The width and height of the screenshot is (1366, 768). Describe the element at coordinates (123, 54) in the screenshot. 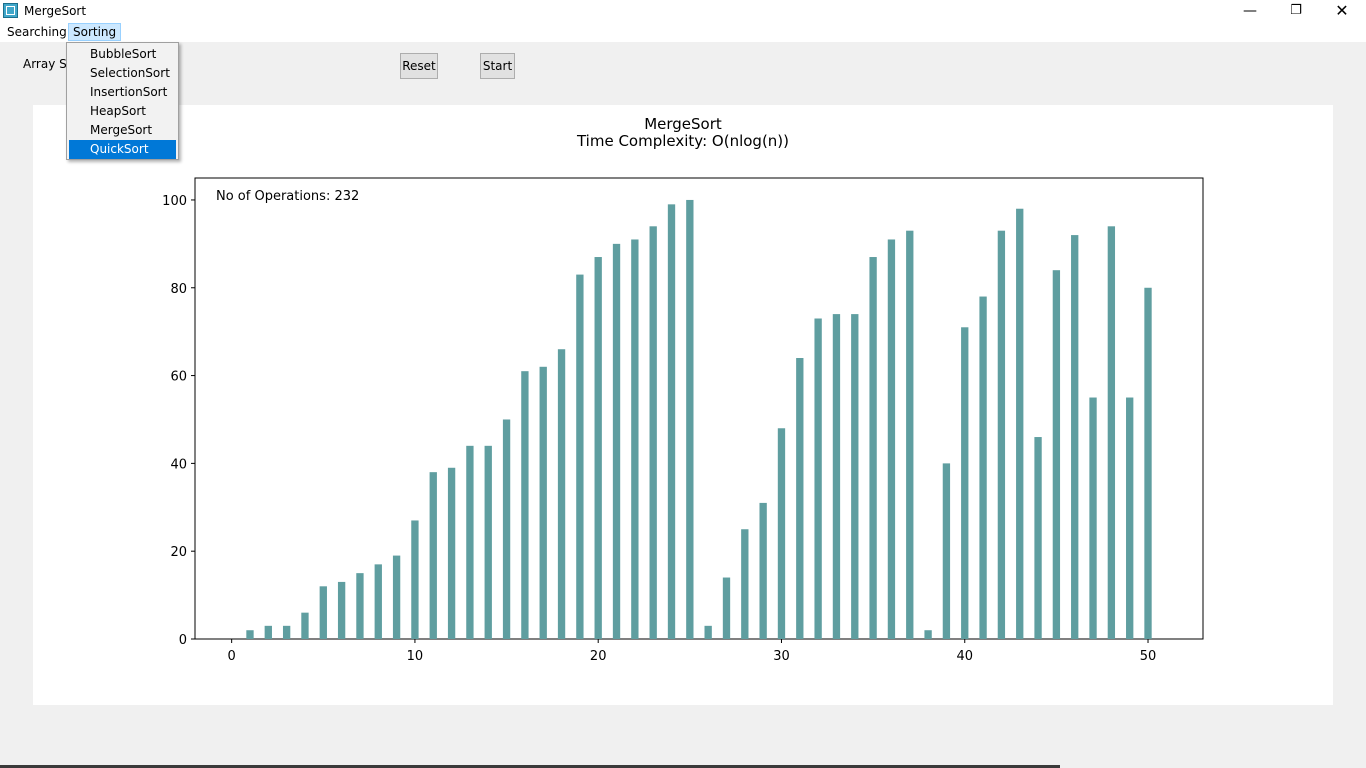

I see `dropdown-item-bubblesort: BubbleSort` at that location.